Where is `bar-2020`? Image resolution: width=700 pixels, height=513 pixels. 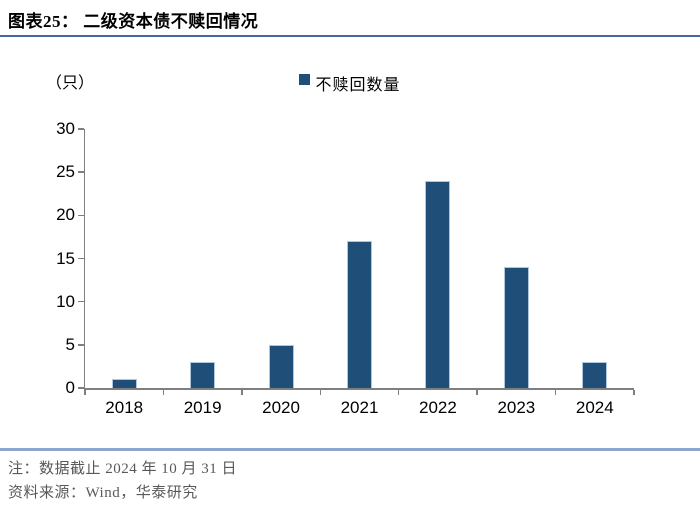 bar-2020 is located at coordinates (281, 366).